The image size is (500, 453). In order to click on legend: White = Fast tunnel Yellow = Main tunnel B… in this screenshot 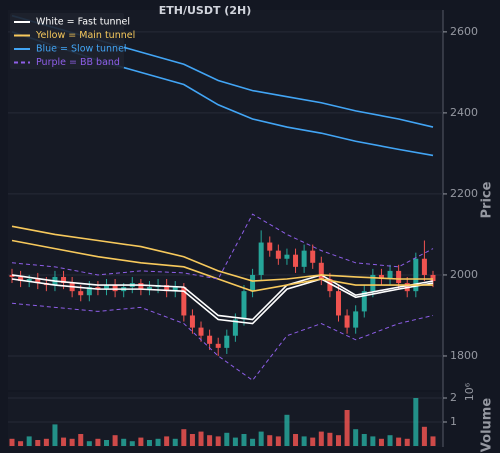, I will do `click(72, 41)`.